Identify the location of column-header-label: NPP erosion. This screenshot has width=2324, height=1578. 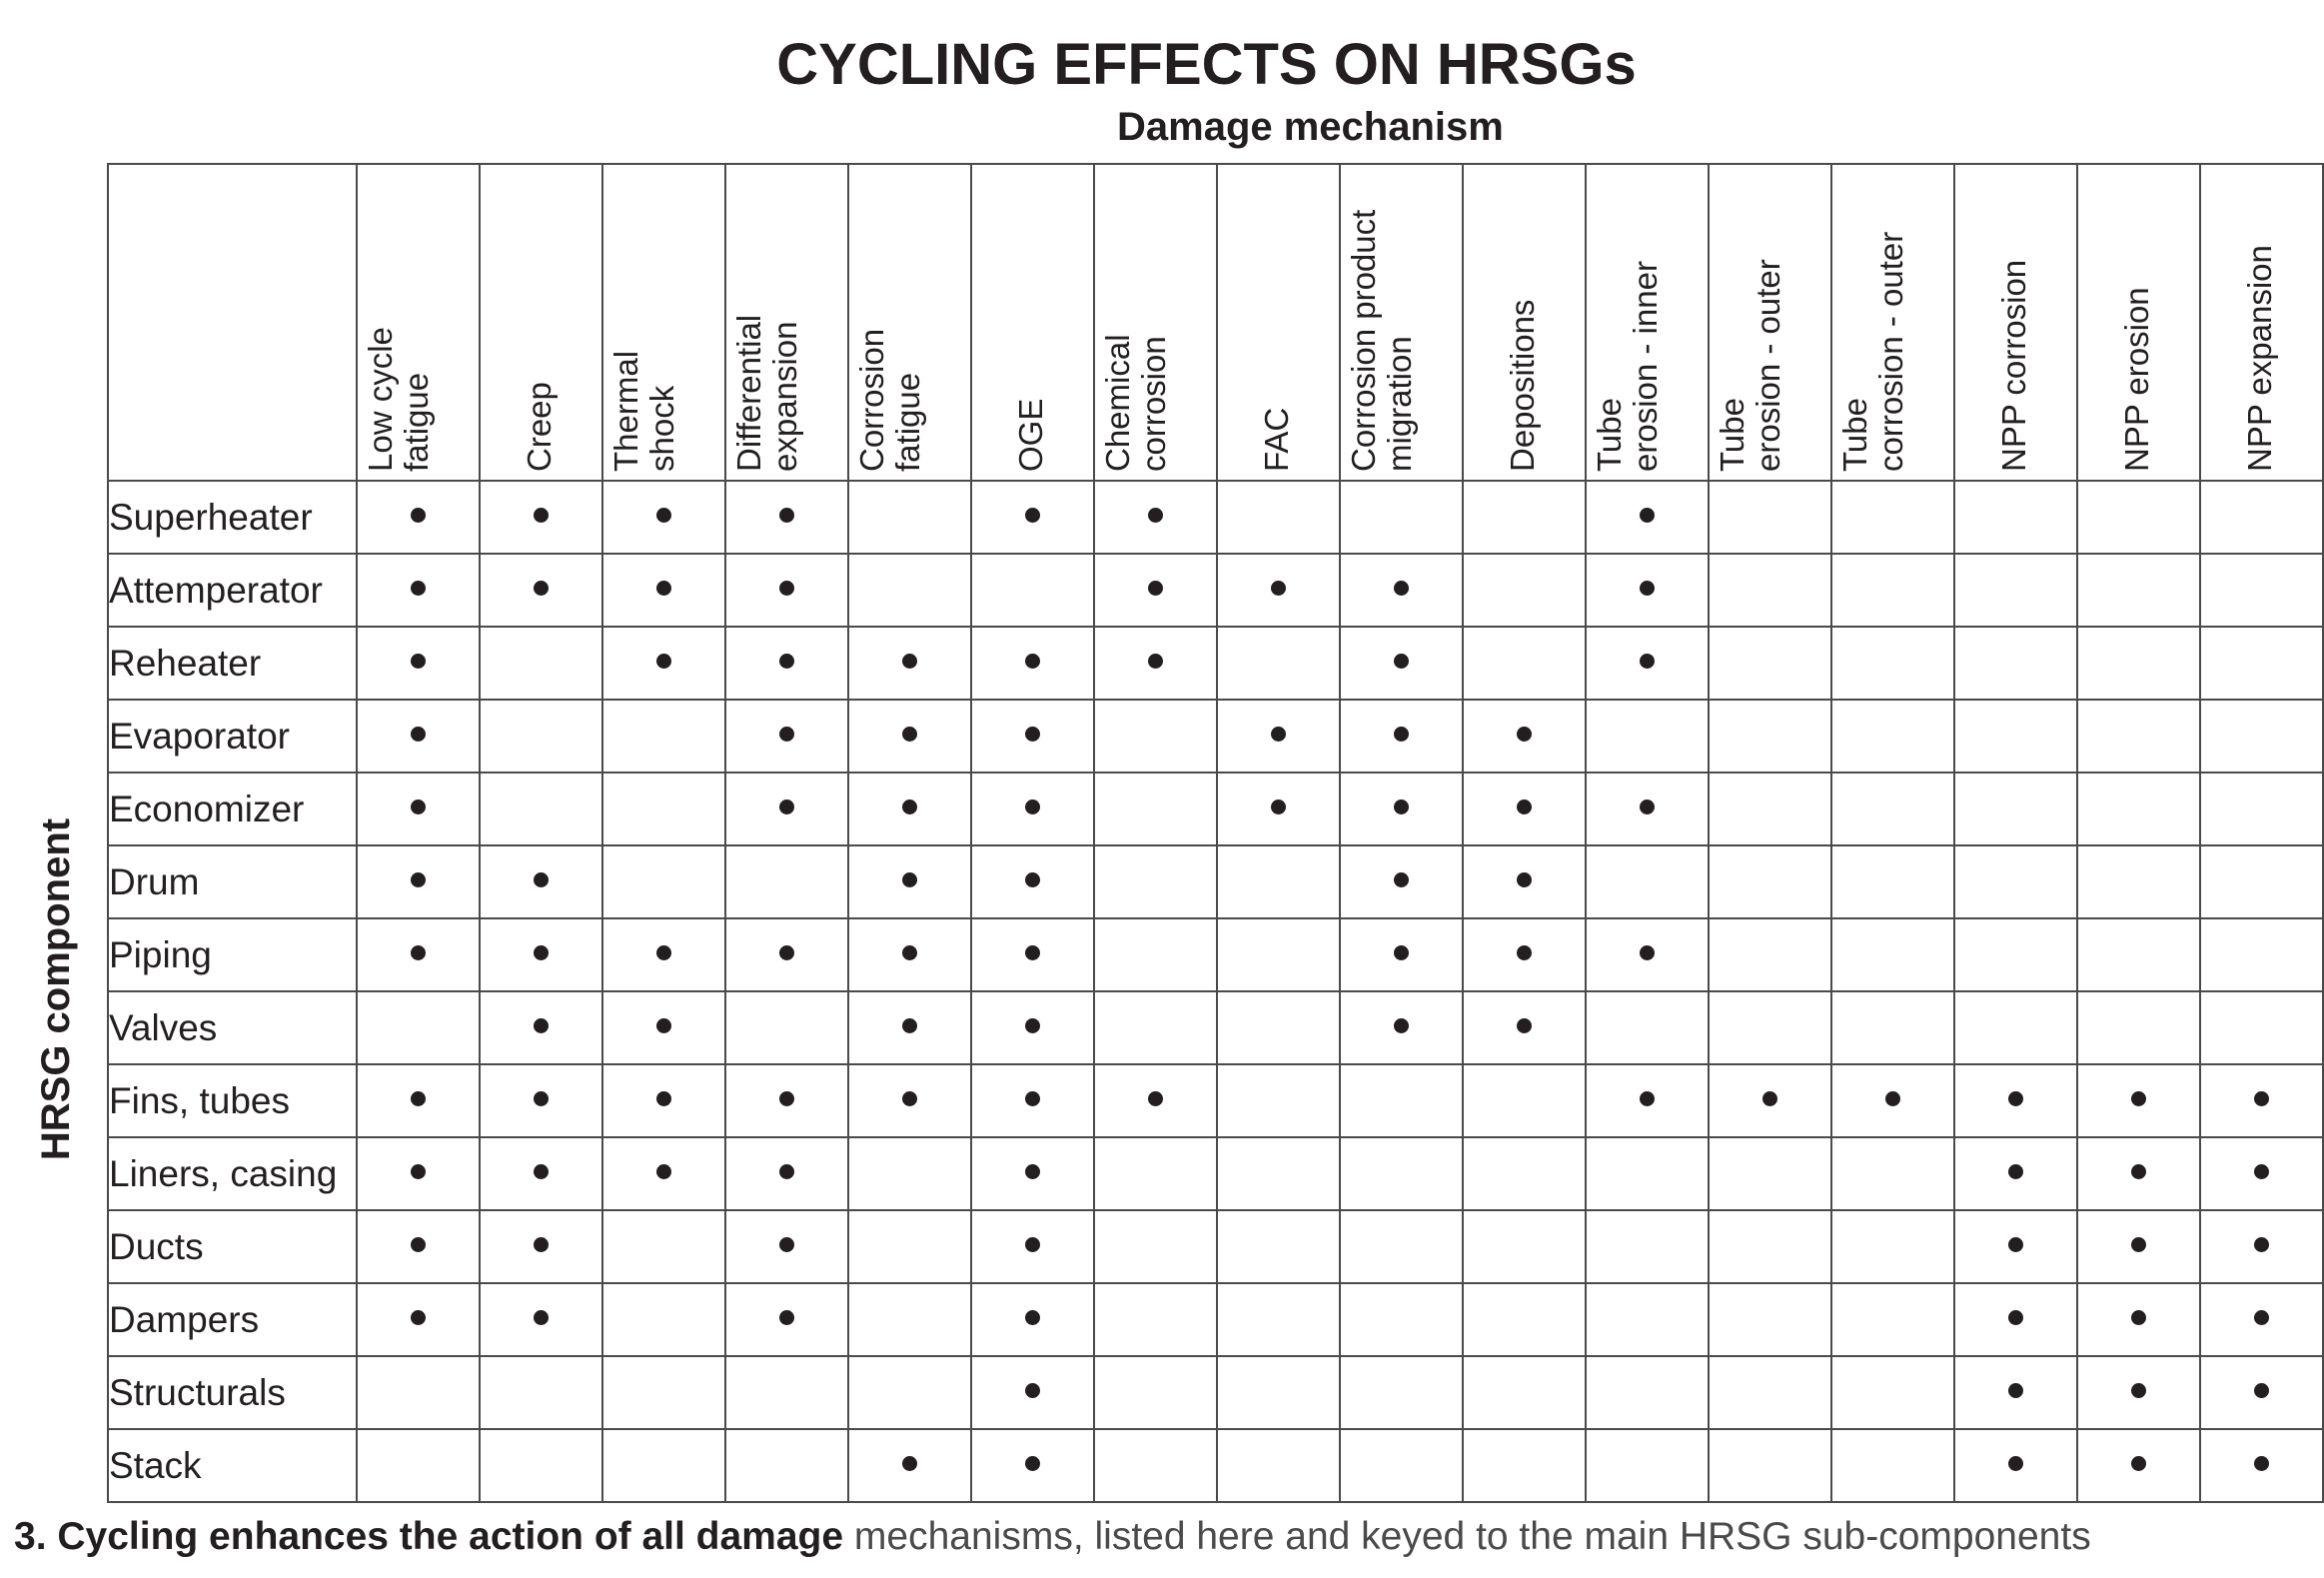
(2136, 379).